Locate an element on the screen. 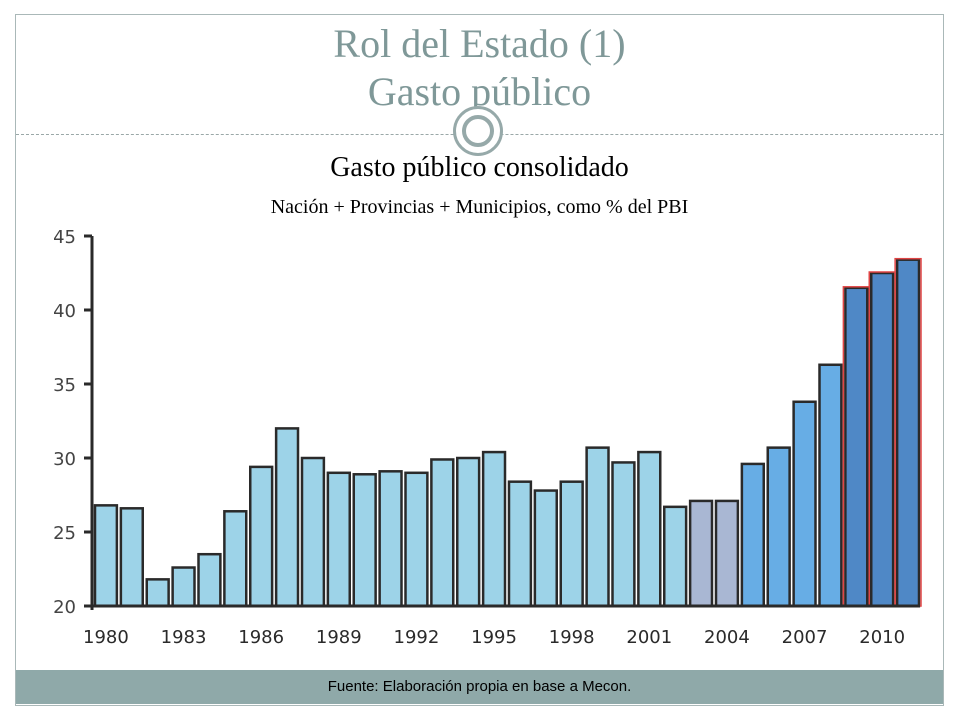 The width and height of the screenshot is (960, 720). x-tick-label: 1983 is located at coordinates (184, 637).